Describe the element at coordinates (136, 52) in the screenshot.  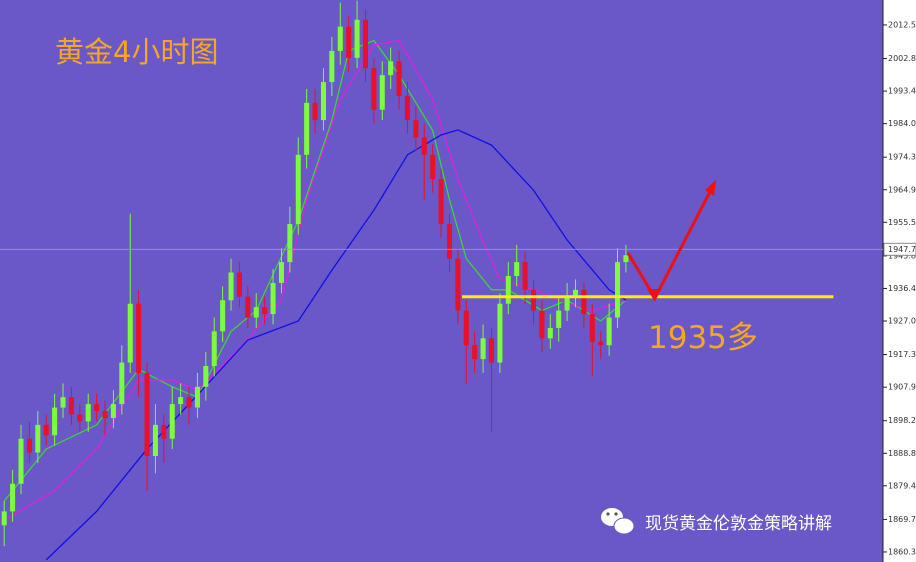
I see `chart-title: 黄金4小时图` at that location.